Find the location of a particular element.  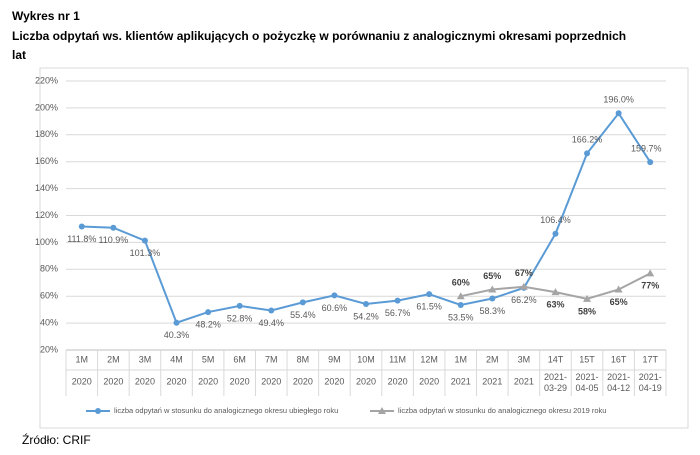

x-tick-sublabel: 2021-04-05 is located at coordinates (587, 382).